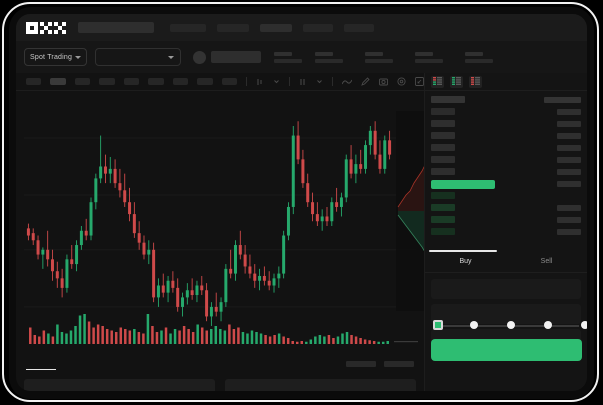 The image size is (603, 405). I want to click on tab-buy: Buy, so click(465, 261).